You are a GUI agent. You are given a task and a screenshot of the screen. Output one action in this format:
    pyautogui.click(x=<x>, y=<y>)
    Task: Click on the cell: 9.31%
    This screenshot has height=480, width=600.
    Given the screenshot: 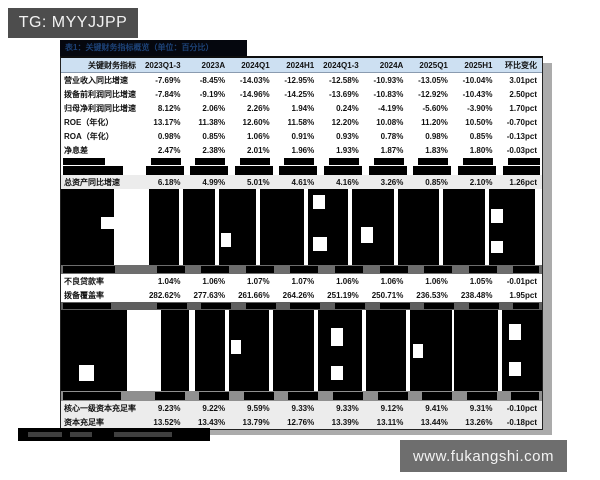 What is the action you would take?
    pyautogui.click(x=481, y=408)
    